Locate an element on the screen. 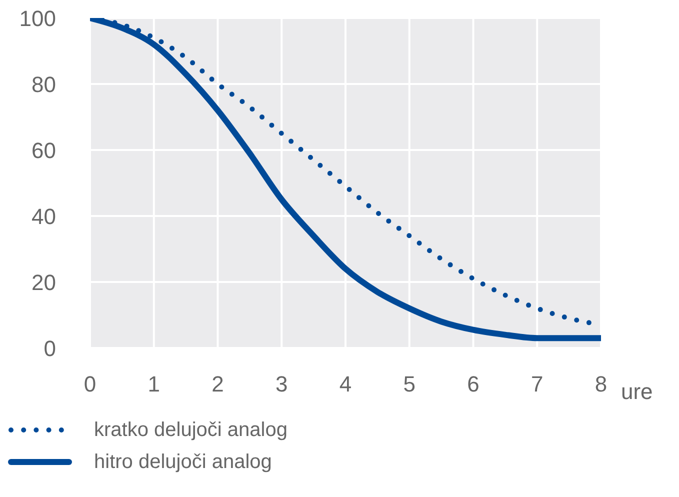  y-tick-label: 100 is located at coordinates (37, 18).